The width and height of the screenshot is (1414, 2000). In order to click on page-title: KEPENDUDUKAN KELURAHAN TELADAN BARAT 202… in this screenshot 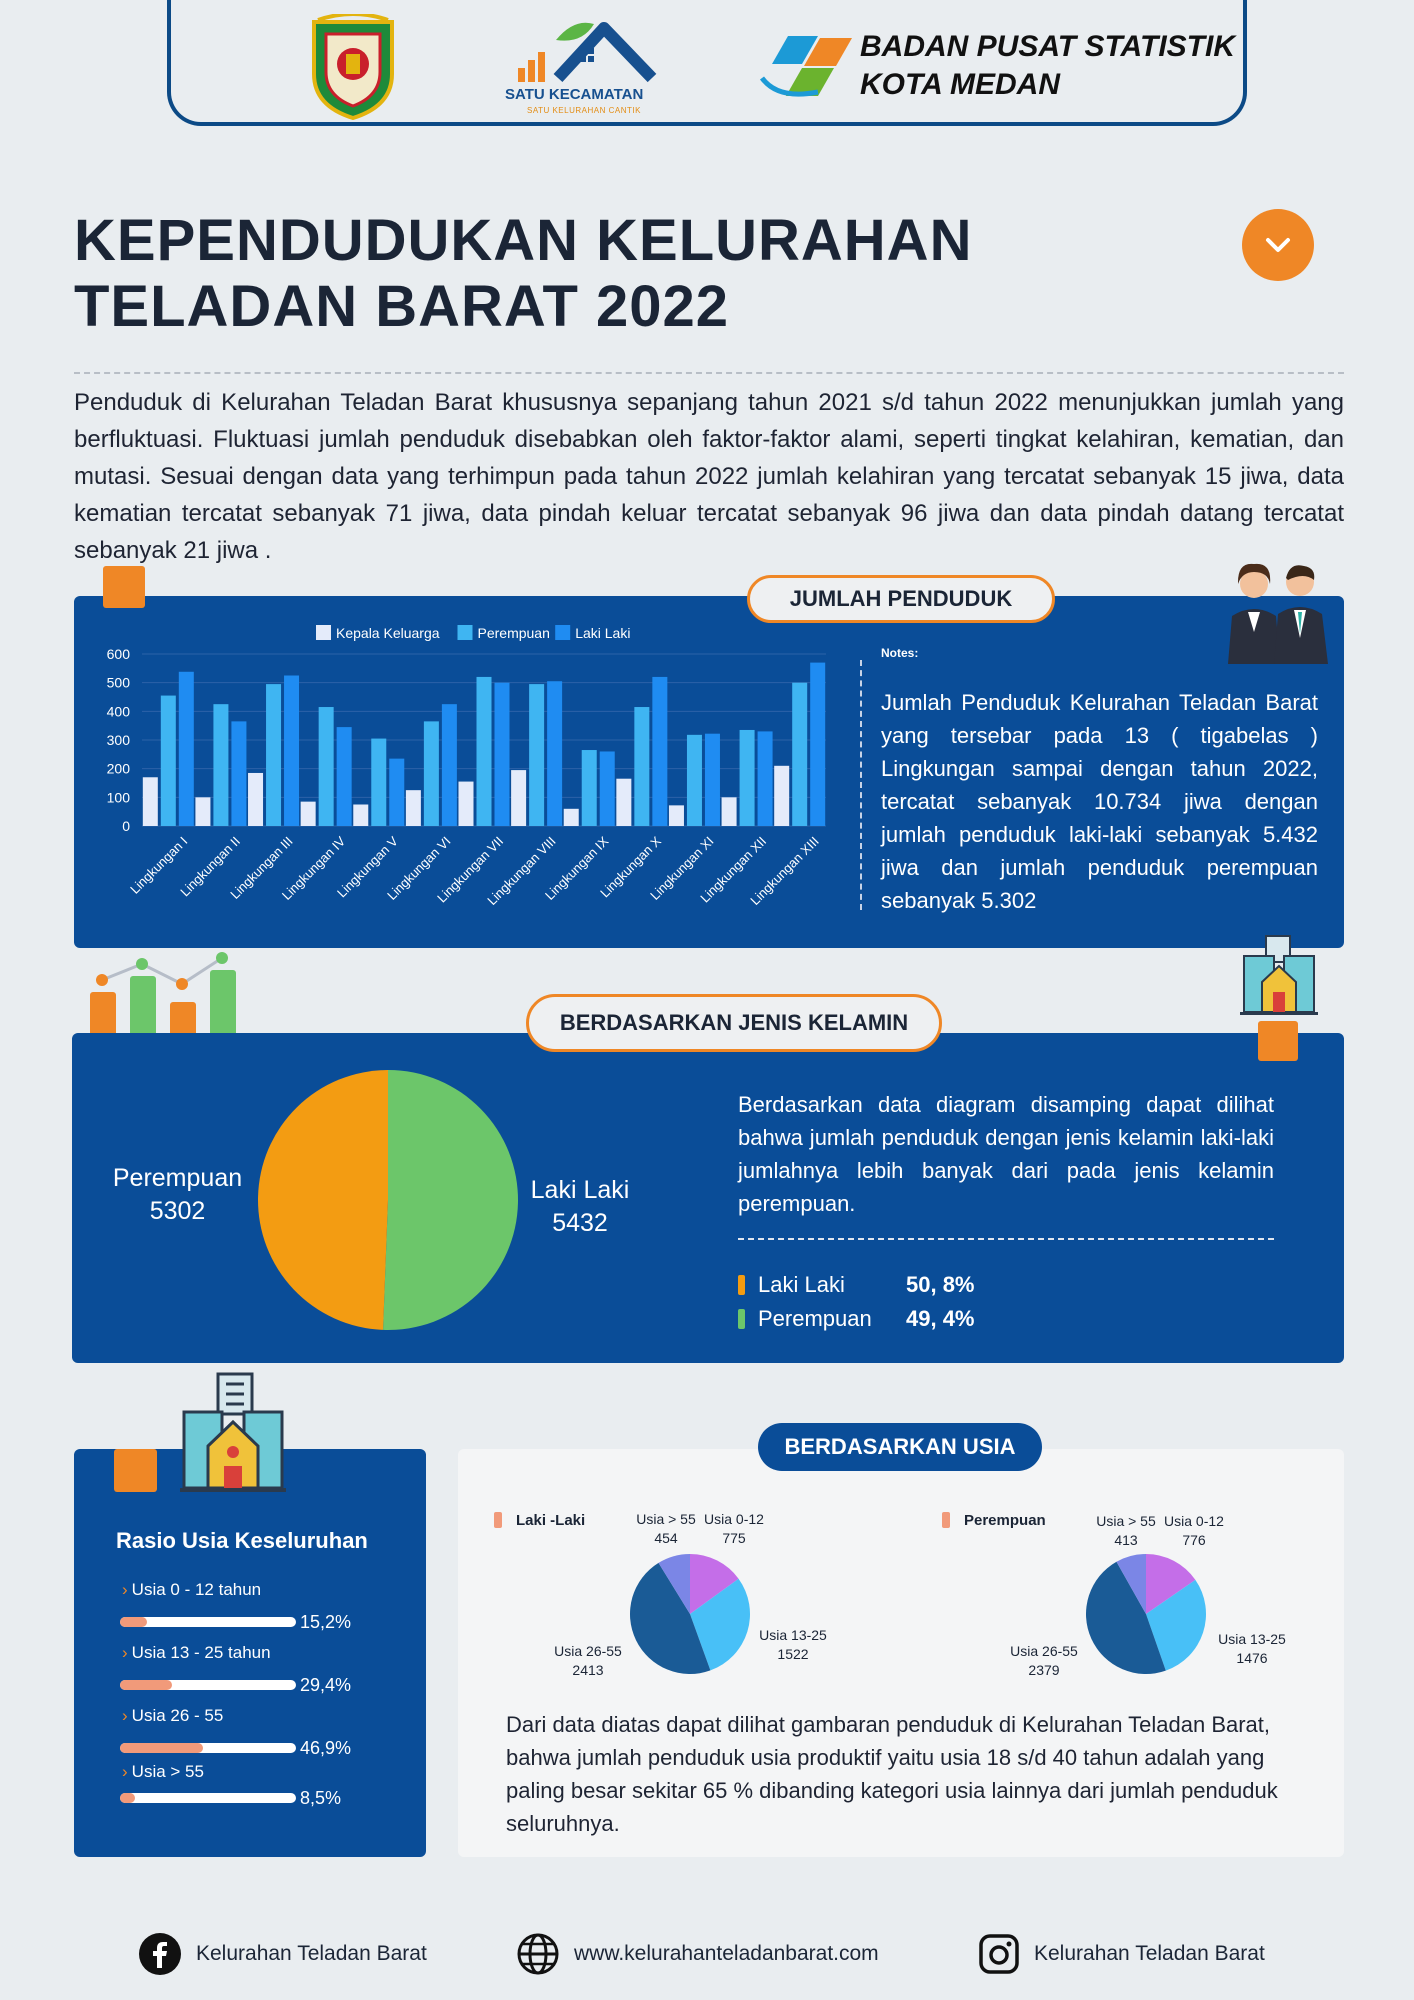, I will do `click(554, 274)`.